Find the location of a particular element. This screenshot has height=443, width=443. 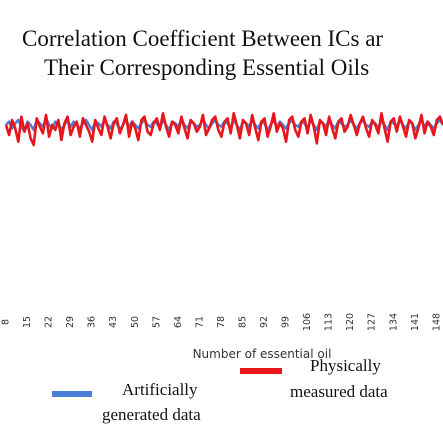

x-tick-label: 141 is located at coordinates (415, 322).